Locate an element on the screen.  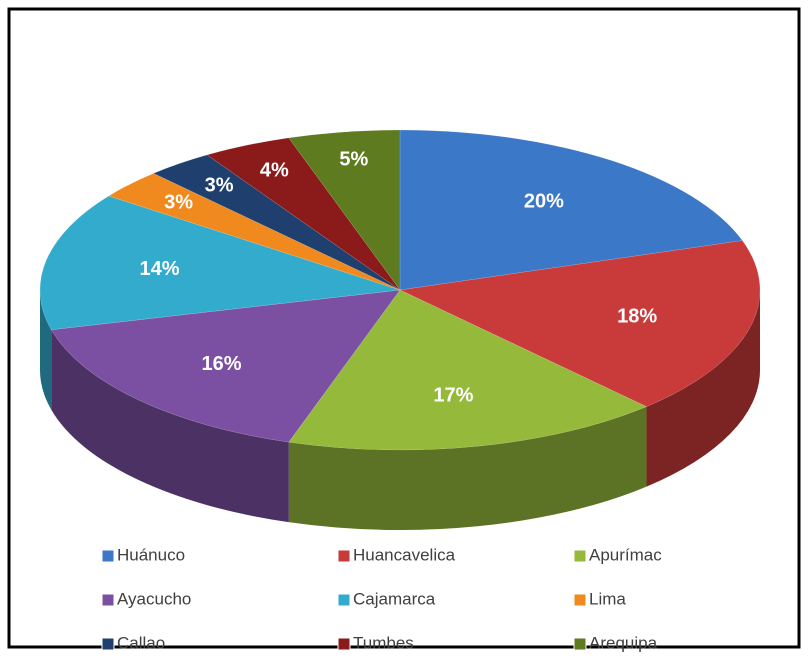
data-label: 16% is located at coordinates (222, 364).